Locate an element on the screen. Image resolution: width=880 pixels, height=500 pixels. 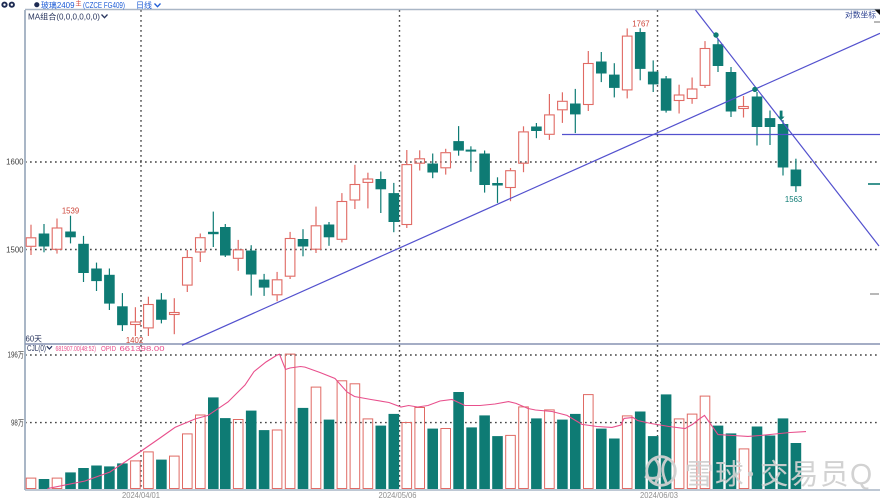
svg-text: CJL(0) is located at coordinates (36, 348).